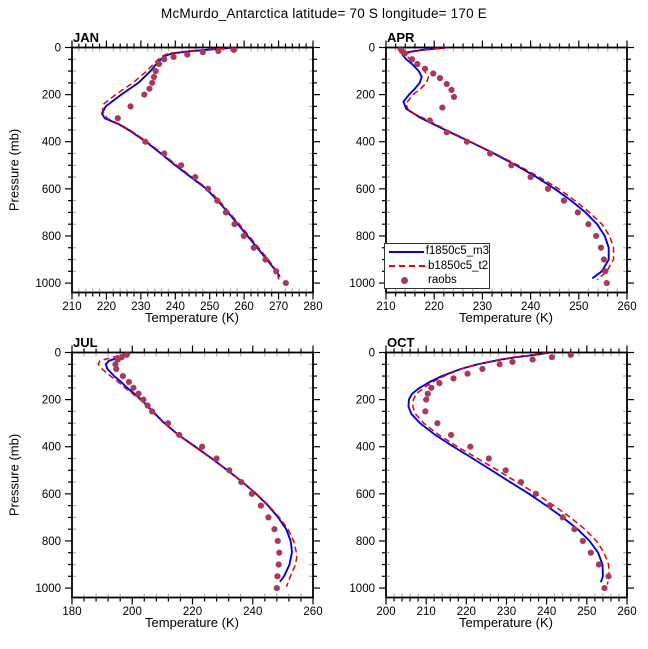 The image size is (648, 649). Describe the element at coordinates (14, 475) in the screenshot. I see `y-axis-label-bottom-row: Pressure (mb)` at that location.